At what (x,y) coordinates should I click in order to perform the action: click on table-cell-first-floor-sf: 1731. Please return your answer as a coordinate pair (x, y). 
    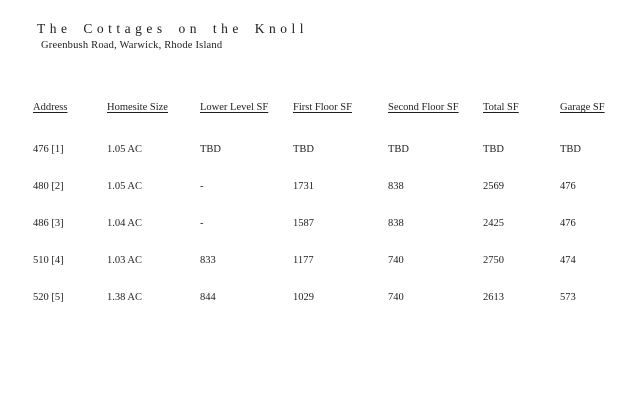
    Looking at the image, I should click on (303, 186).